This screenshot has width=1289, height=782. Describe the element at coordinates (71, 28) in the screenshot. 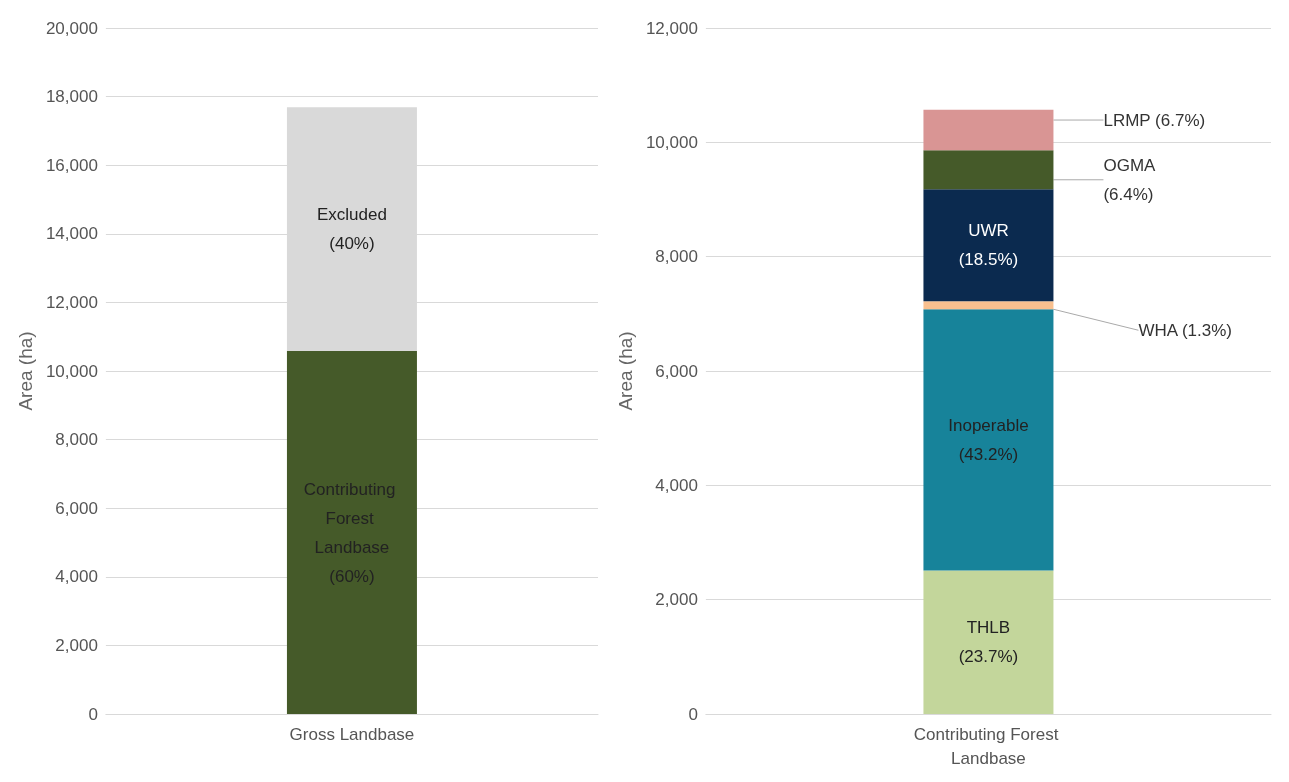

I see `y-tick-label: 20,000` at that location.